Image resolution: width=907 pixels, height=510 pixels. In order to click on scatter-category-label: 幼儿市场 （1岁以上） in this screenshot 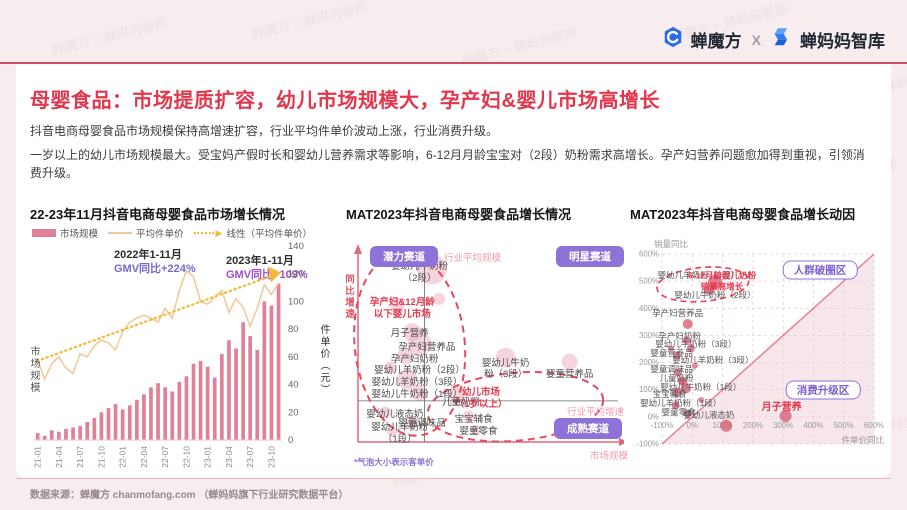, I will do `click(481, 398)`.